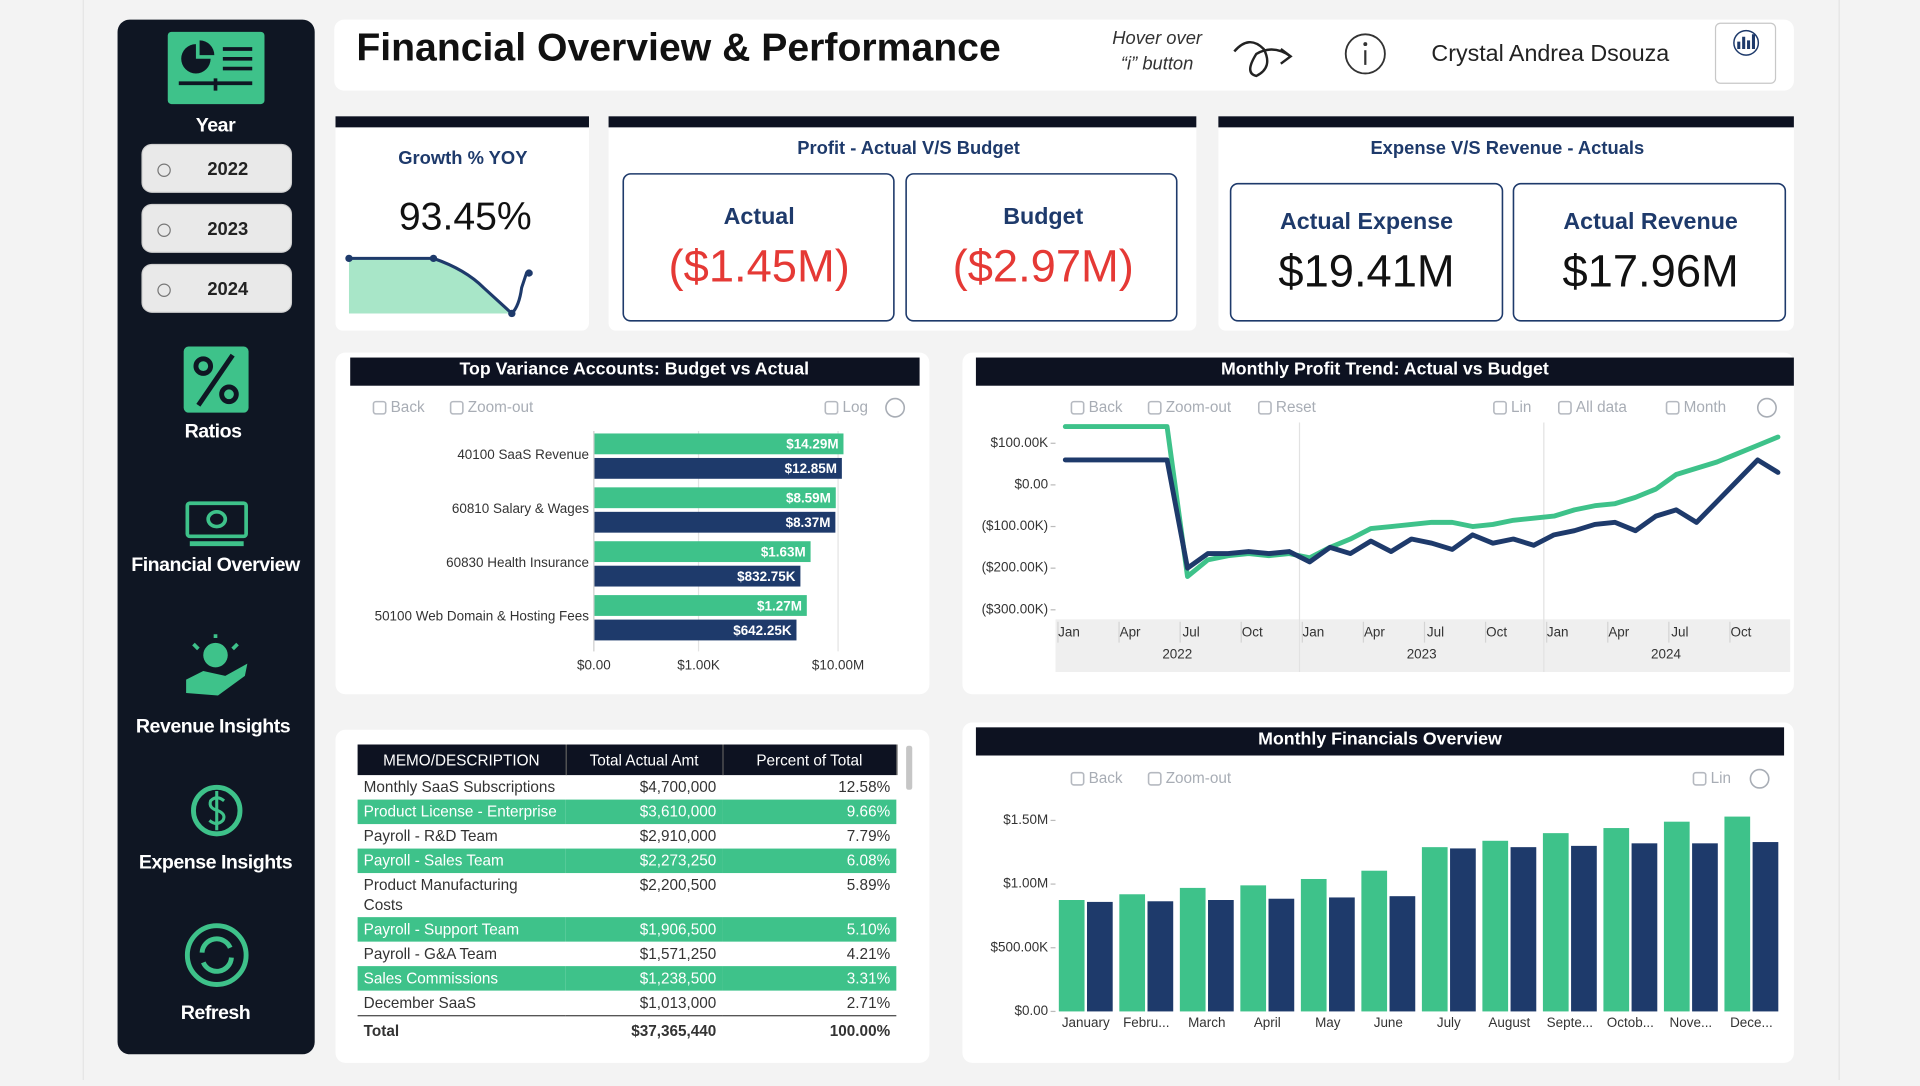 This screenshot has height=1086, width=1920. Describe the element at coordinates (216, 1013) in the screenshot. I see `nav-label: Refresh` at that location.